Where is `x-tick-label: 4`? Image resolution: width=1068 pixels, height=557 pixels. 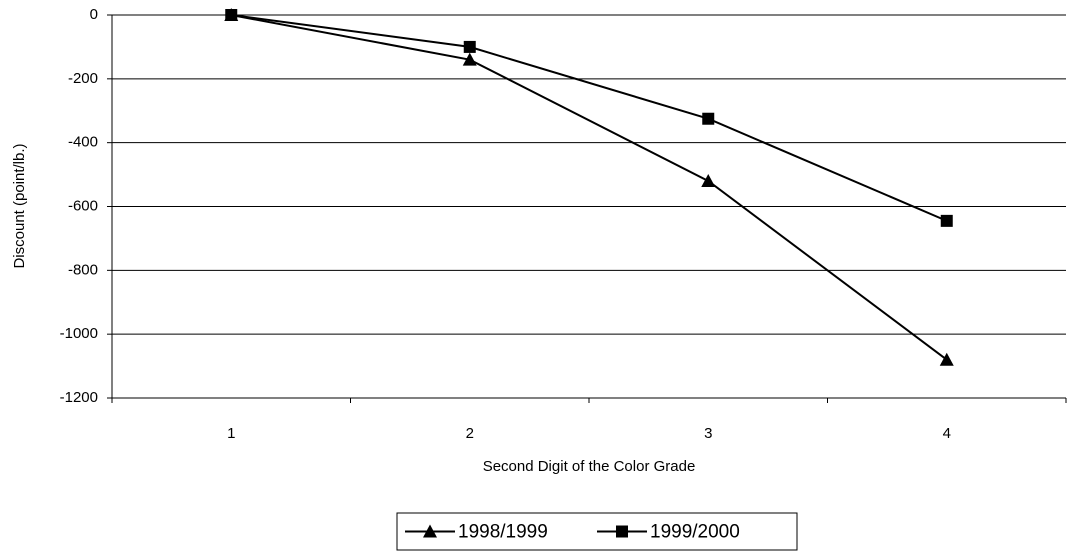
x-tick-label: 4 is located at coordinates (947, 433).